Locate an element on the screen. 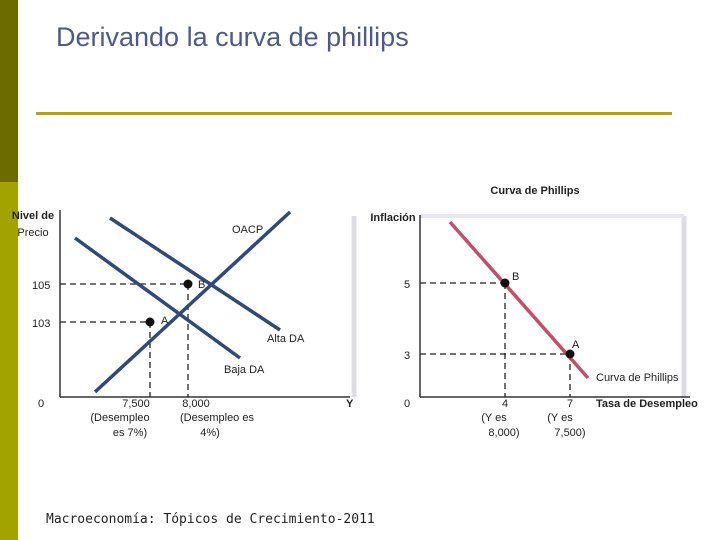 The width and height of the screenshot is (720, 540). x-tick-7500-line2: (Desempleo is located at coordinates (119, 418).